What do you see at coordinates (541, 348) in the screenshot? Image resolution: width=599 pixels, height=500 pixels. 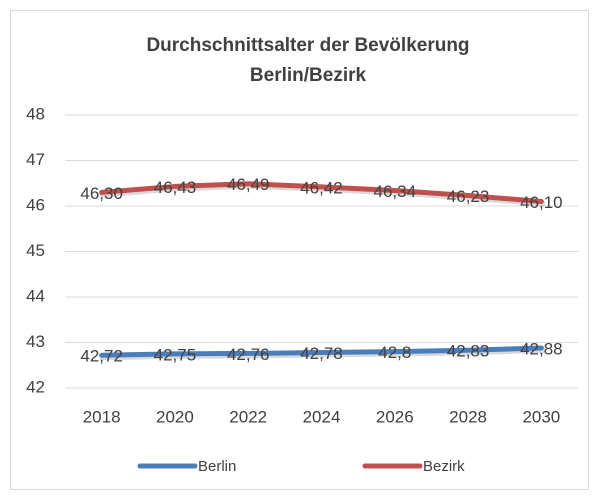 I see `data-label: 42,88` at bounding box center [541, 348].